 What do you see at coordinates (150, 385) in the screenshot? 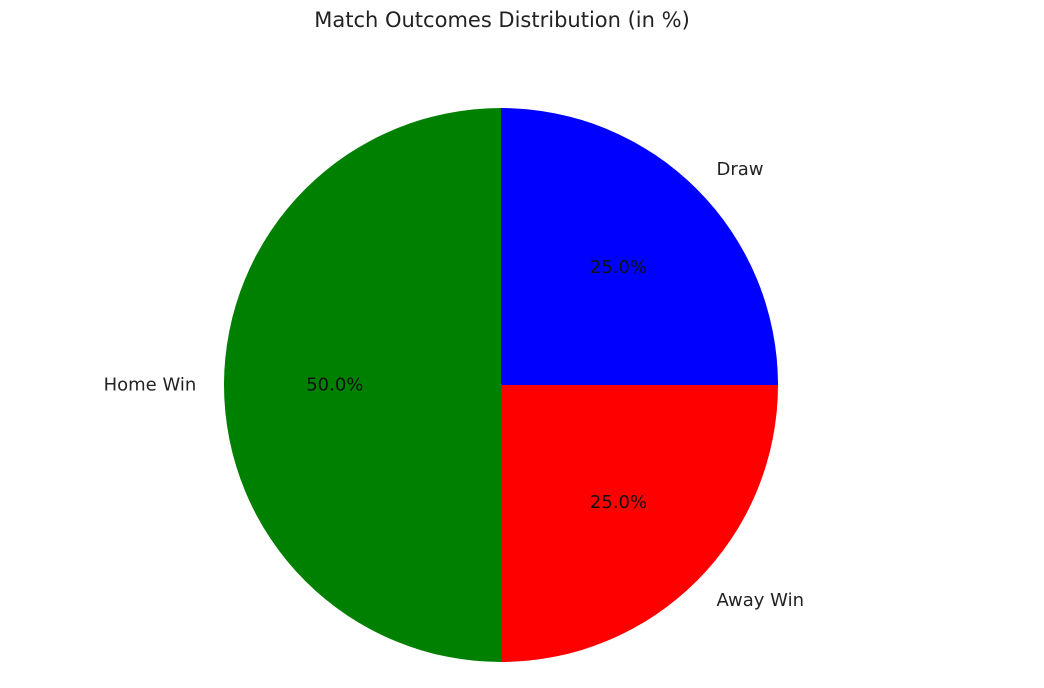
I see `slice-label-home-win: Home Win` at bounding box center [150, 385].